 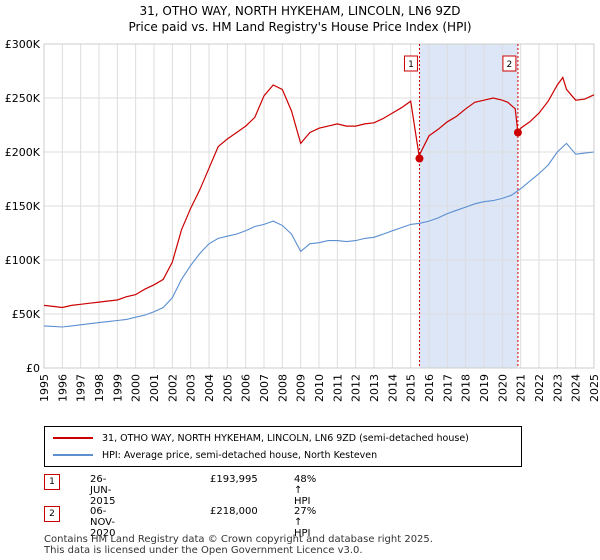 I want to click on x-tick-label: 2018, so click(x=466, y=388).